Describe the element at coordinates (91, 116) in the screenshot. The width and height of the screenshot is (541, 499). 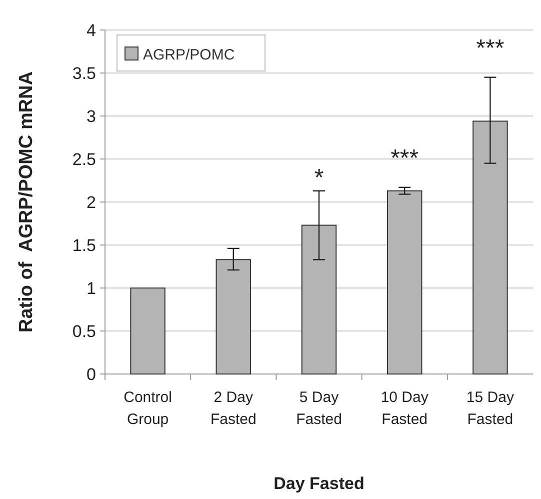
I see `y-tick-label: 3` at that location.